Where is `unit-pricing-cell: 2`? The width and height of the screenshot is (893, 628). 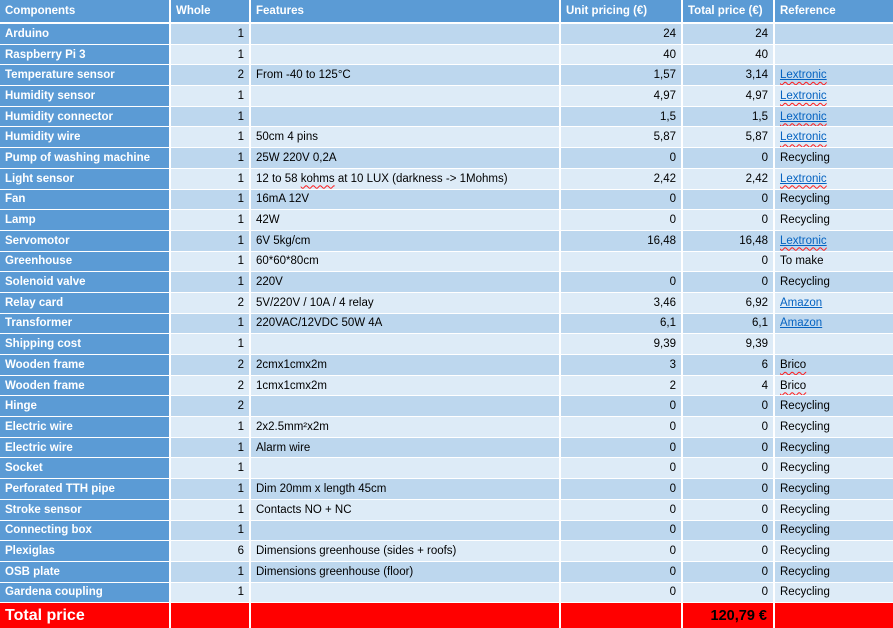 unit-pricing-cell: 2 is located at coordinates (622, 386).